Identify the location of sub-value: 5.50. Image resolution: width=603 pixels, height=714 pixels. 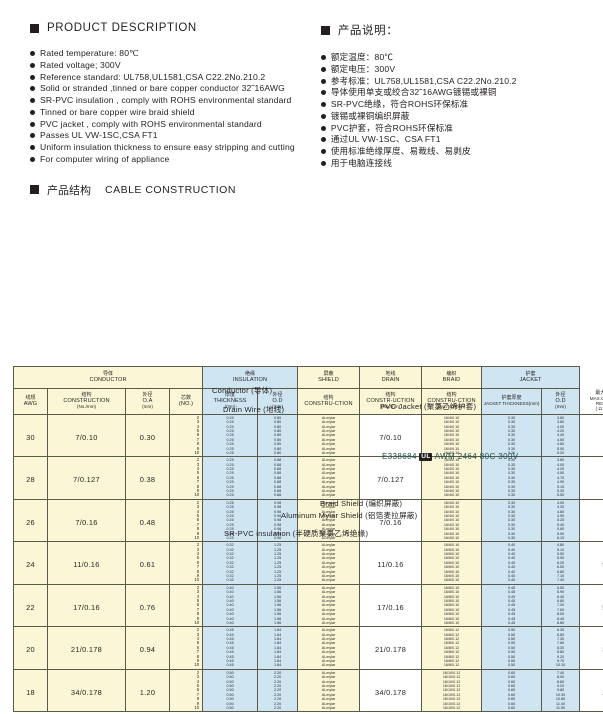
(560, 554).